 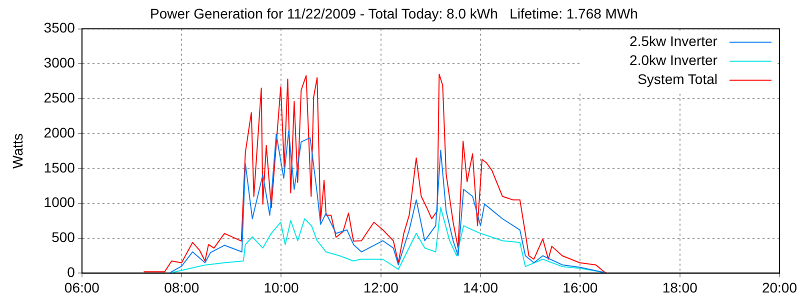 I want to click on y-tick-label: 2000, so click(x=60, y=132).